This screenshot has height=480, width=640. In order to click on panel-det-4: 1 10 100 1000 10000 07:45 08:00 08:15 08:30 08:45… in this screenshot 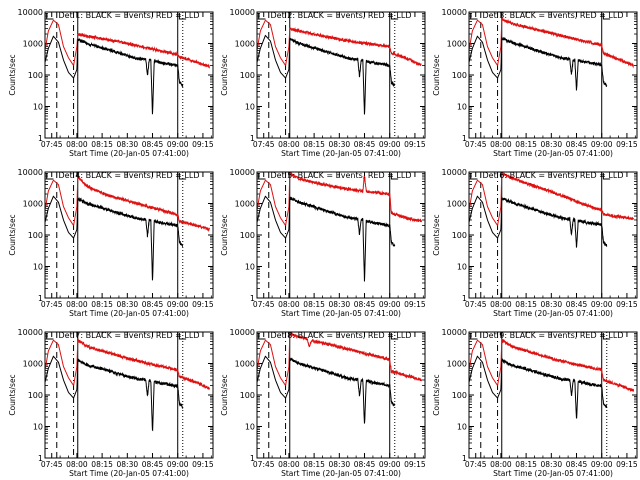, I will do `click(111, 243)`.